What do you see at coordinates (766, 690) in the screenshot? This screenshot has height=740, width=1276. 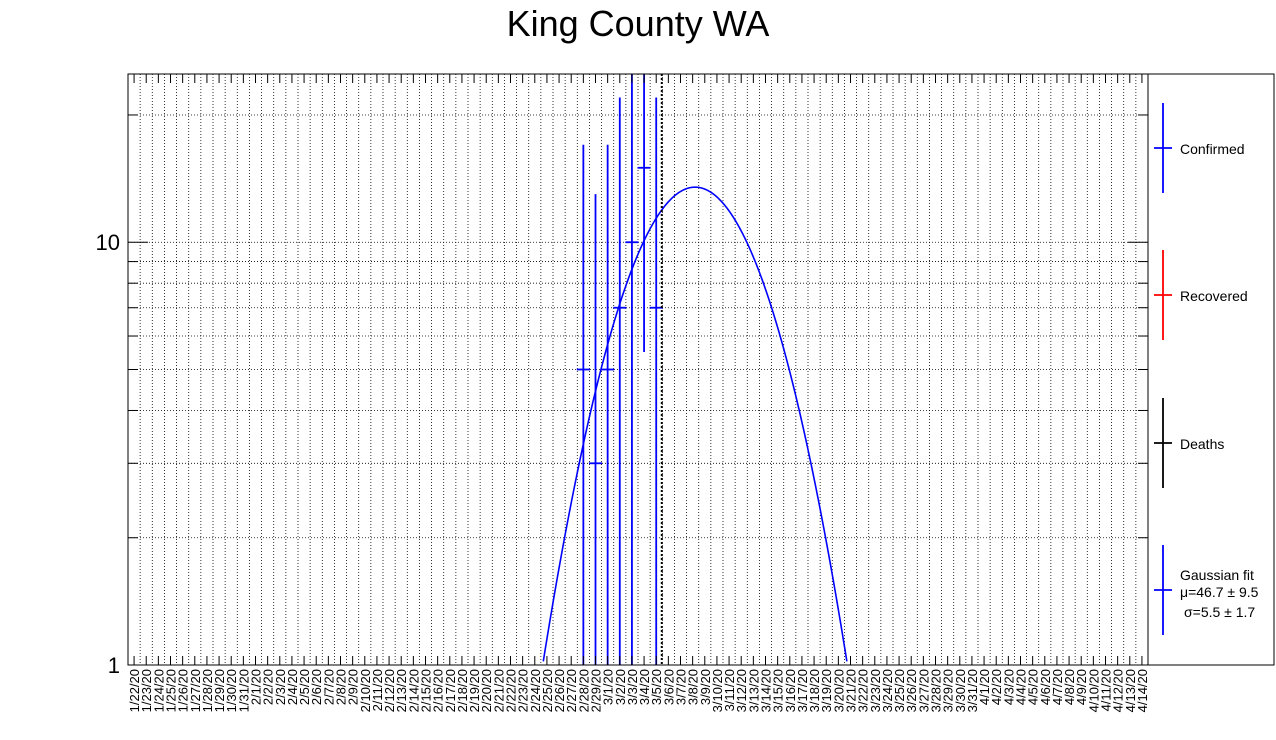 I see `x-tick-label: 3/14/20` at bounding box center [766, 690].